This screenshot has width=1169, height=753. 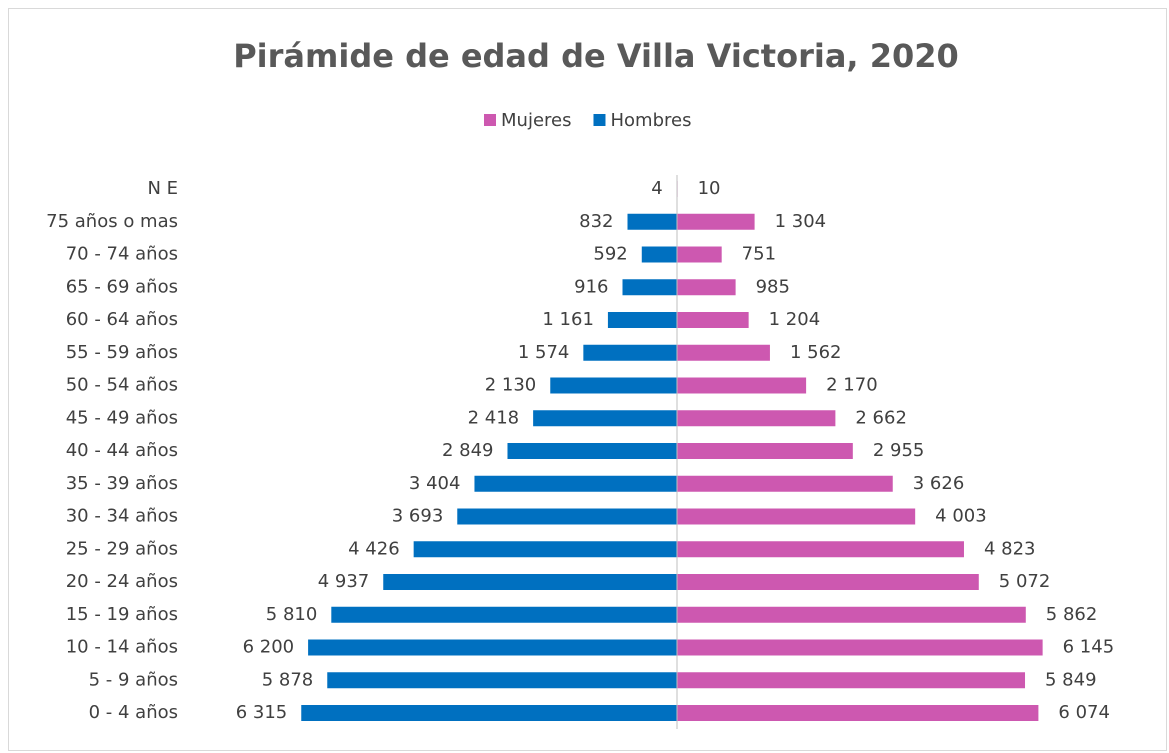 What do you see at coordinates (292, 614) in the screenshot?
I see `value-label: 5 810` at bounding box center [292, 614].